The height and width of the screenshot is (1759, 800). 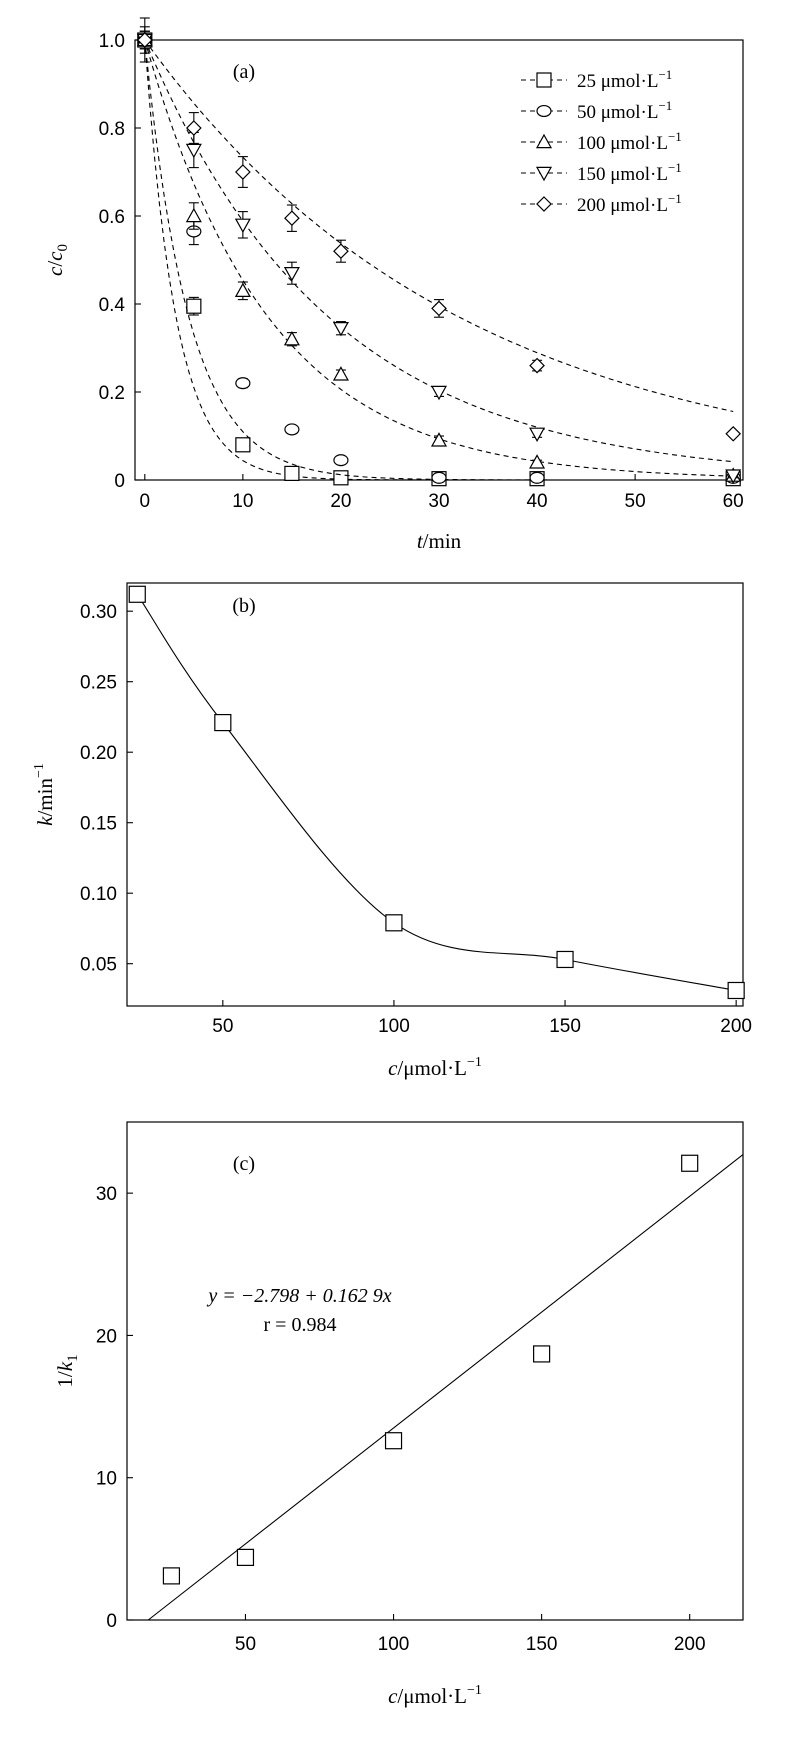 I want to click on y-tick-label: 1.0, so click(x=112, y=41).